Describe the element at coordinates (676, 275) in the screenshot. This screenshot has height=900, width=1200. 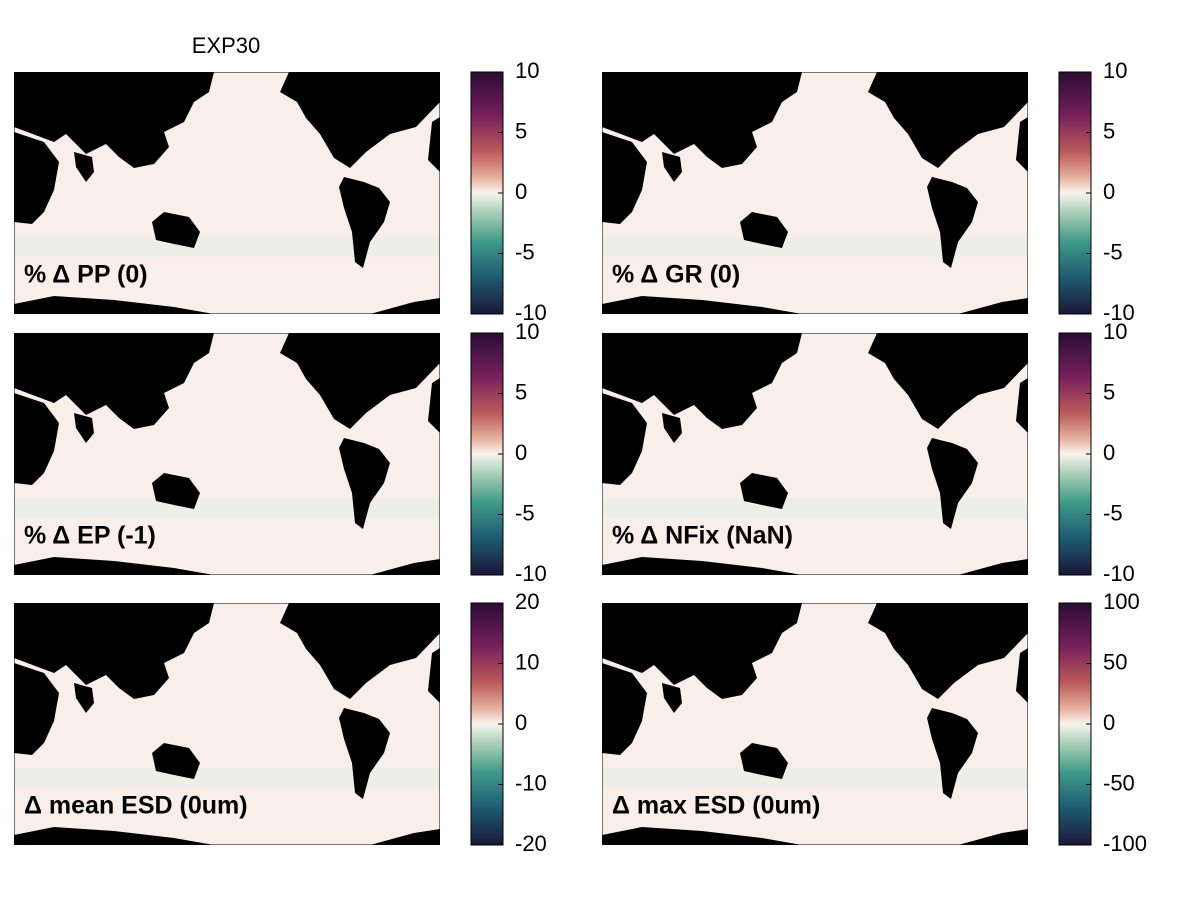
I see `panel-label: % Δ GR (0)` at that location.